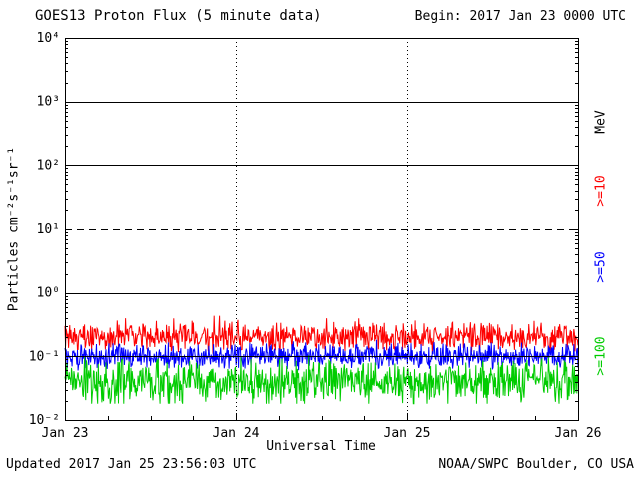 This screenshot has height=480, width=640. Describe the element at coordinates (407, 433) in the screenshot. I see `x-tick-label-2: Jan 25` at that location.